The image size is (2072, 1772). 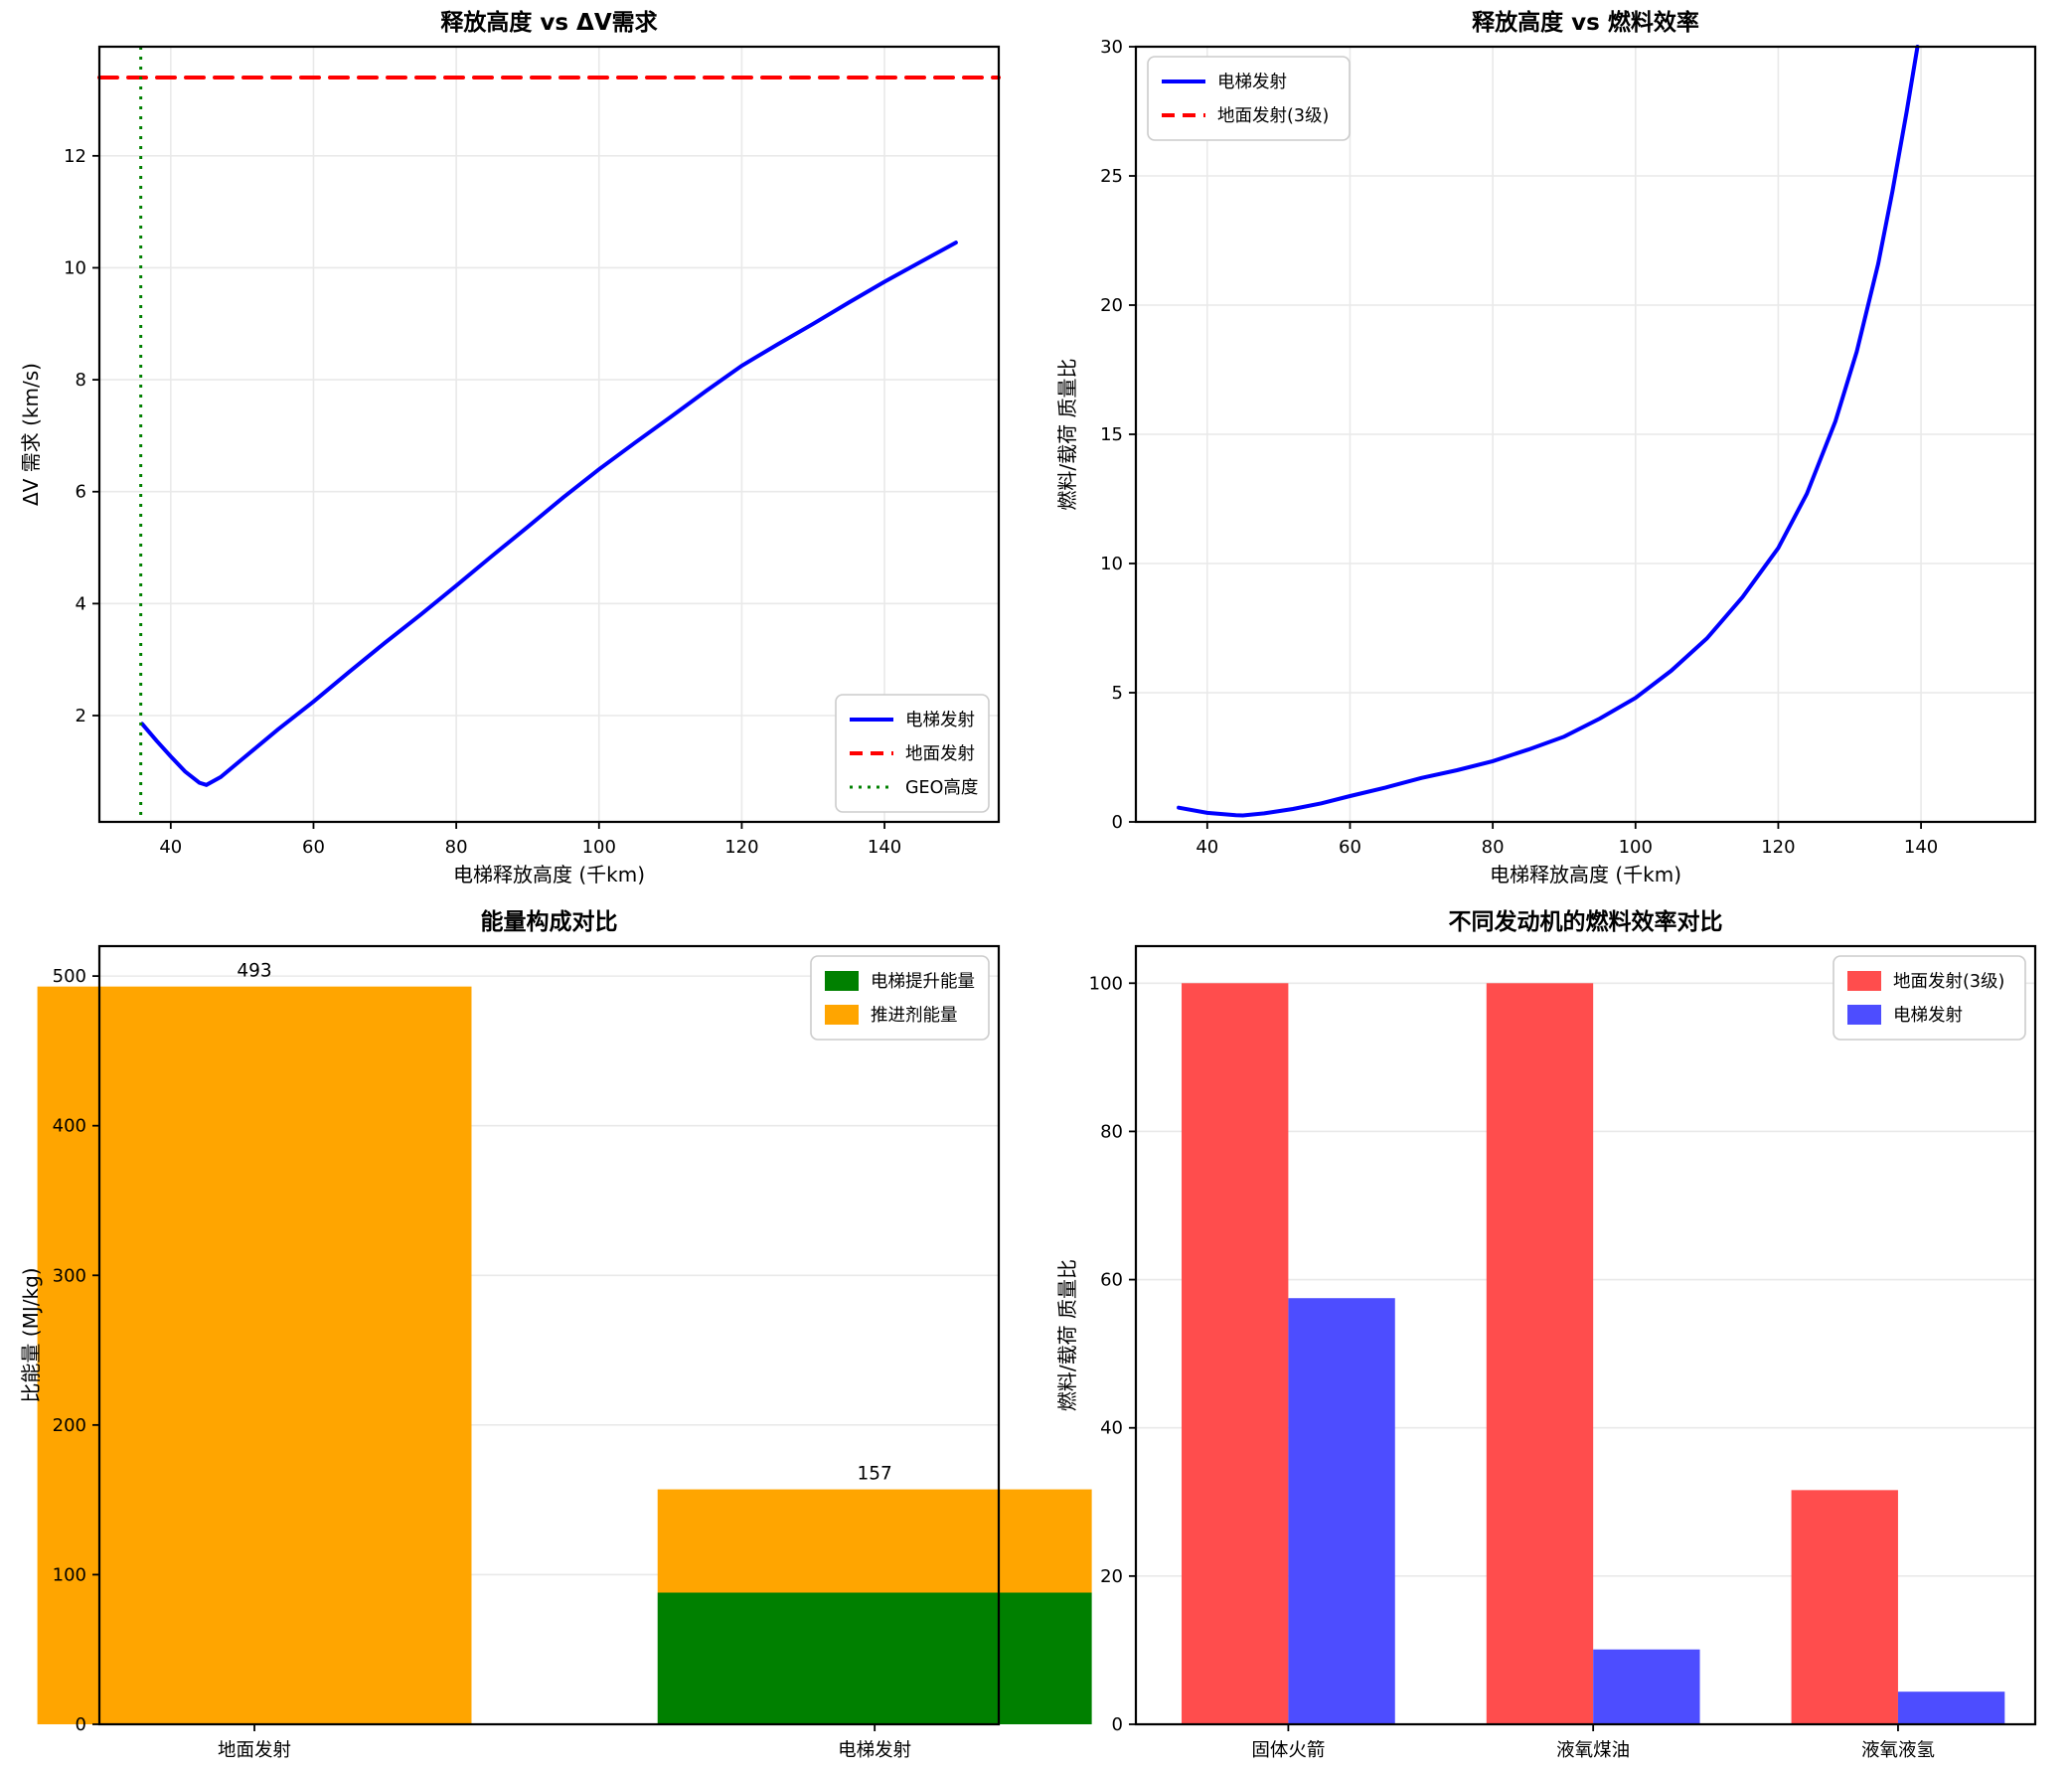 What do you see at coordinates (69, 1425) in the screenshot?
I see `y-tick-label: 200` at bounding box center [69, 1425].